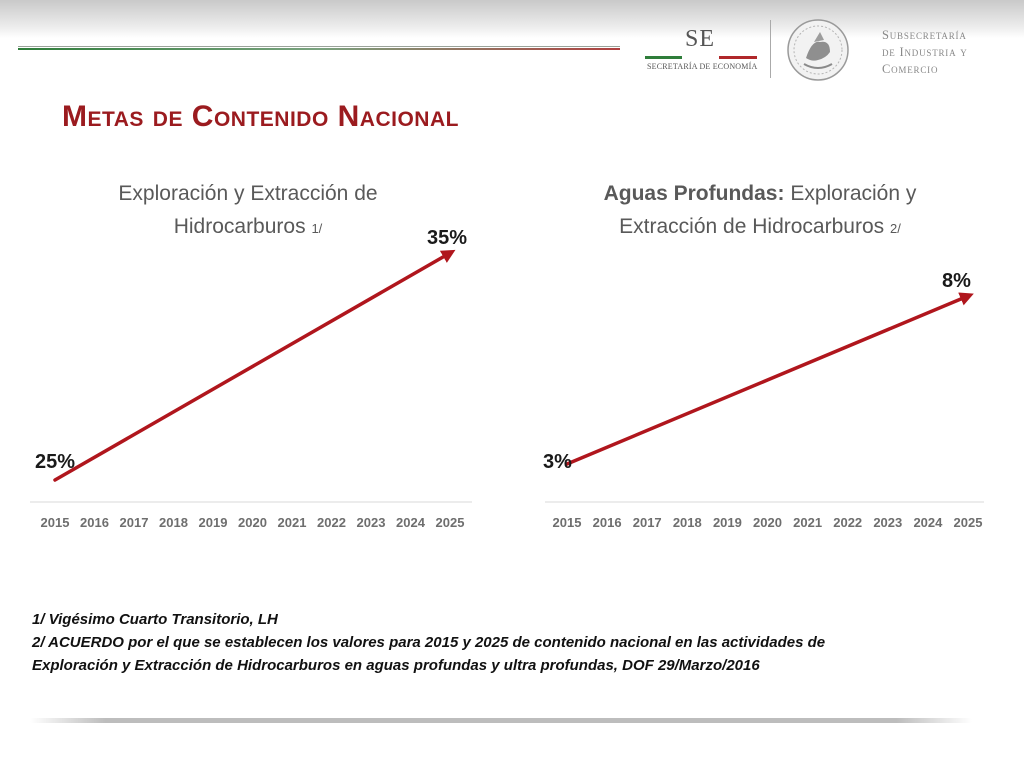 The image size is (1024, 768). I want to click on chart-2-year-label: 2025, so click(968, 522).